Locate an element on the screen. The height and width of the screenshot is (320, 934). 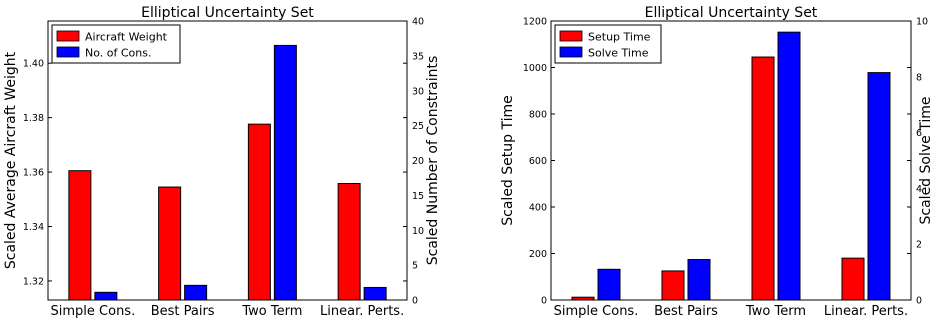
left-tick-label: 1.38 is located at coordinates (33, 118).